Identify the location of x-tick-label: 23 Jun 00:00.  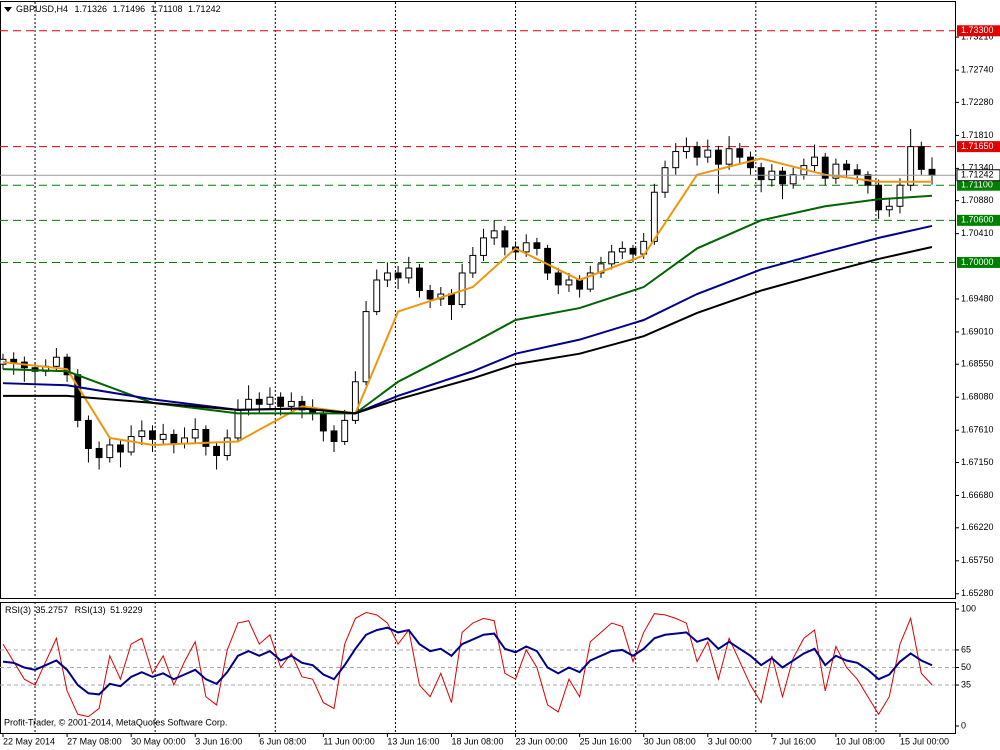
(542, 741).